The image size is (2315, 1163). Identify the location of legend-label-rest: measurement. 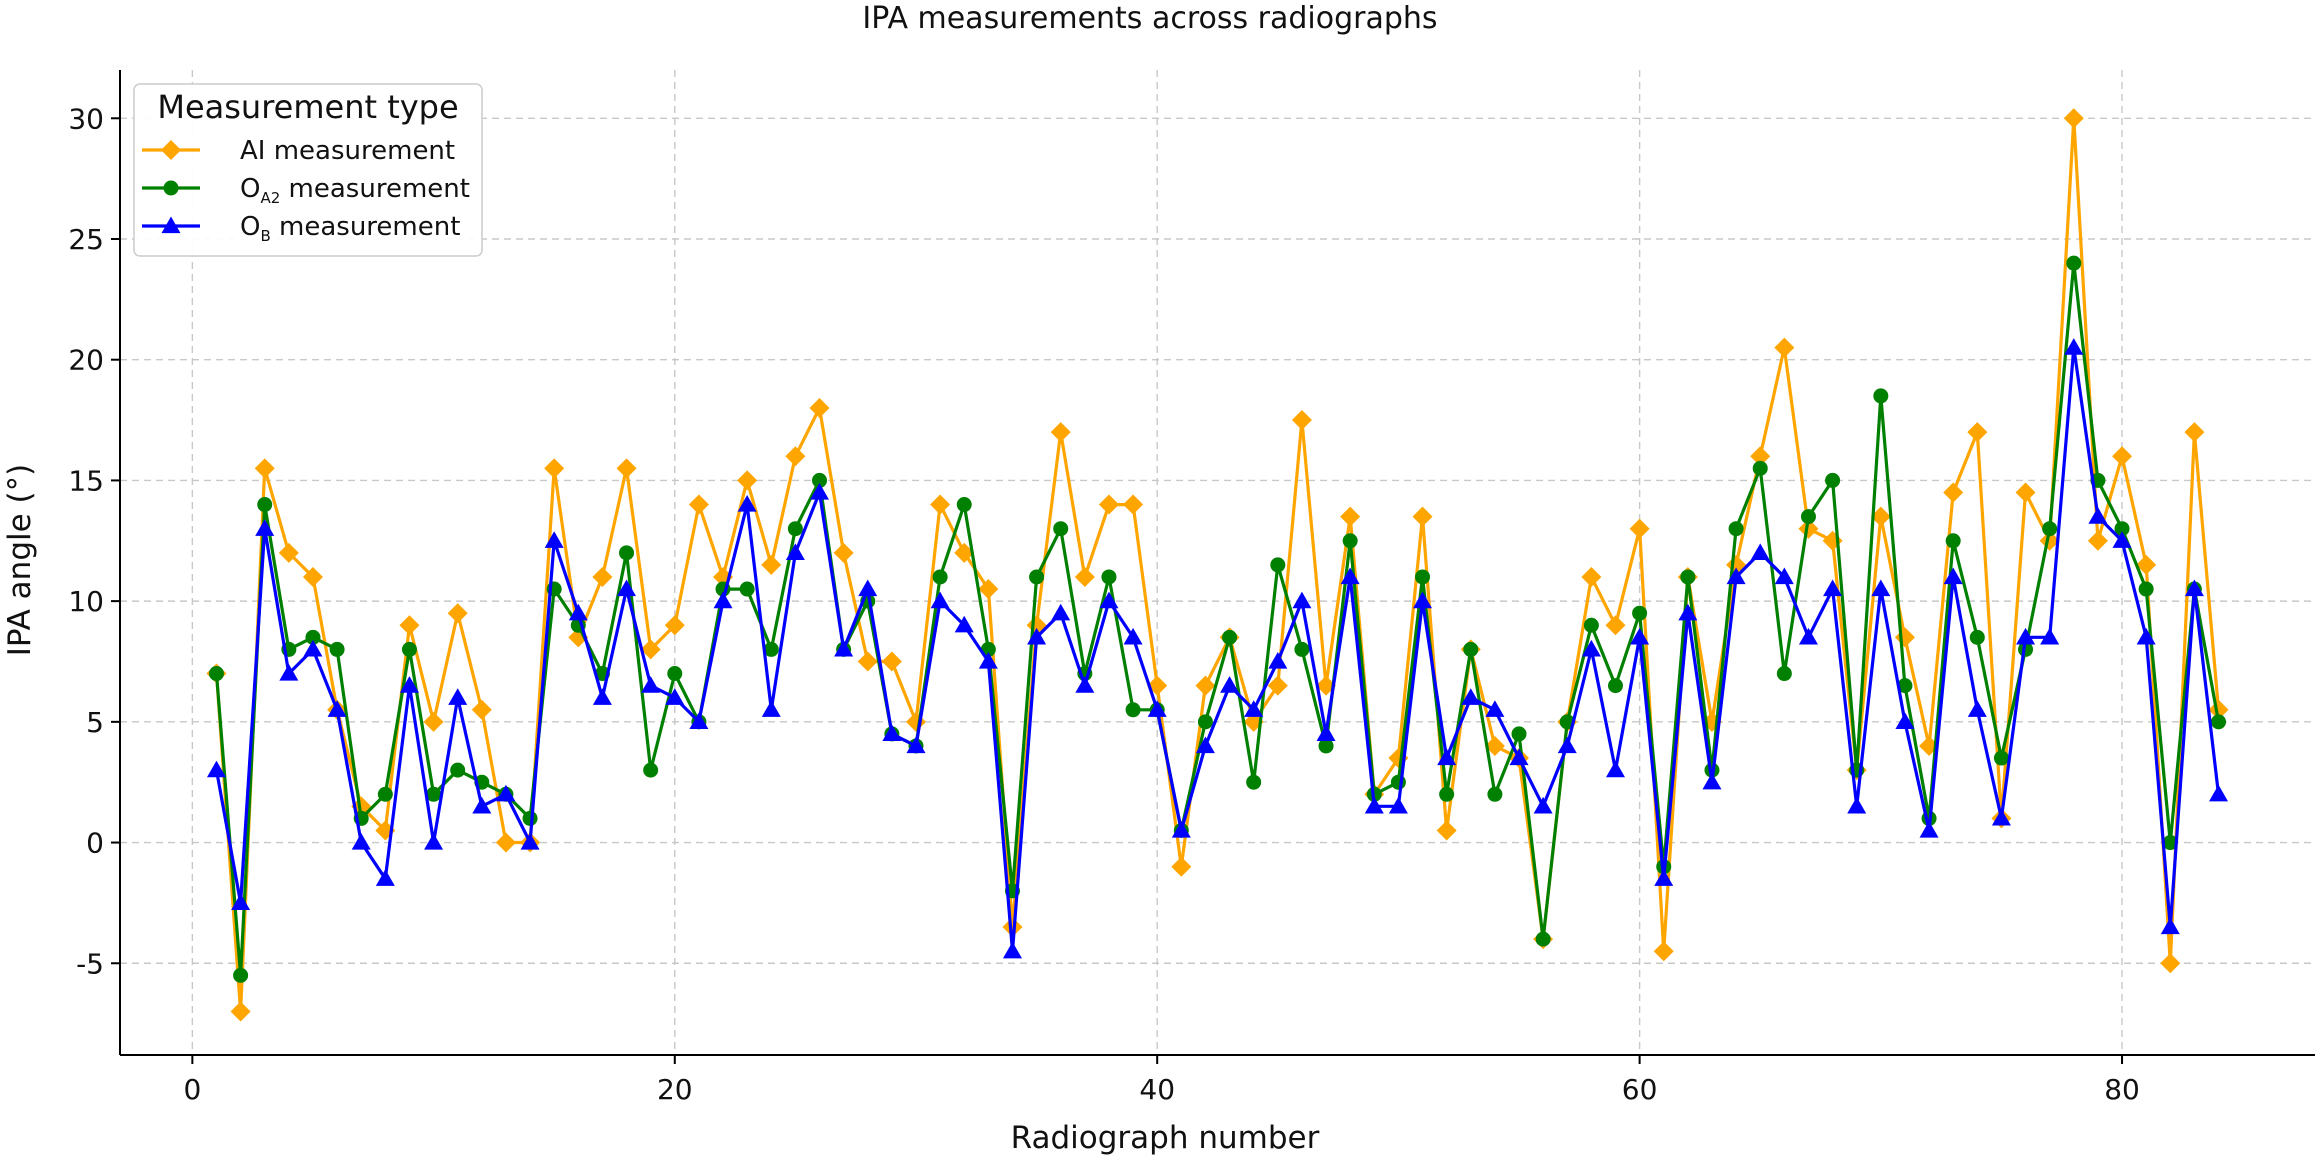
(366, 227).